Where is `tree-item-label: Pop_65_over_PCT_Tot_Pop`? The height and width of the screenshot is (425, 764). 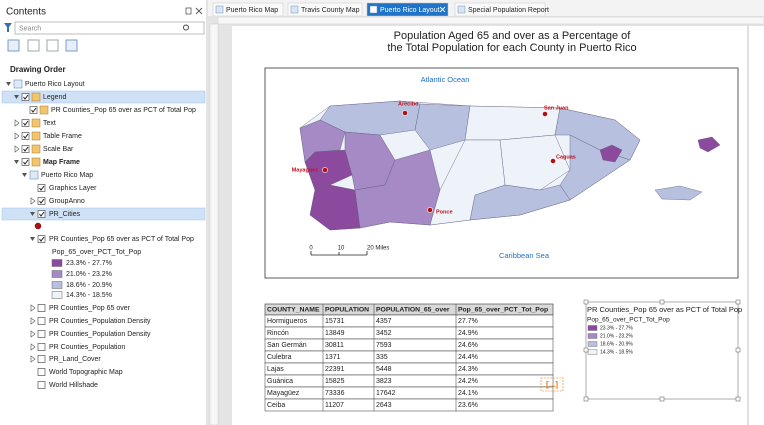 tree-item-label: Pop_65_over_PCT_Tot_Pop is located at coordinates (96, 252).